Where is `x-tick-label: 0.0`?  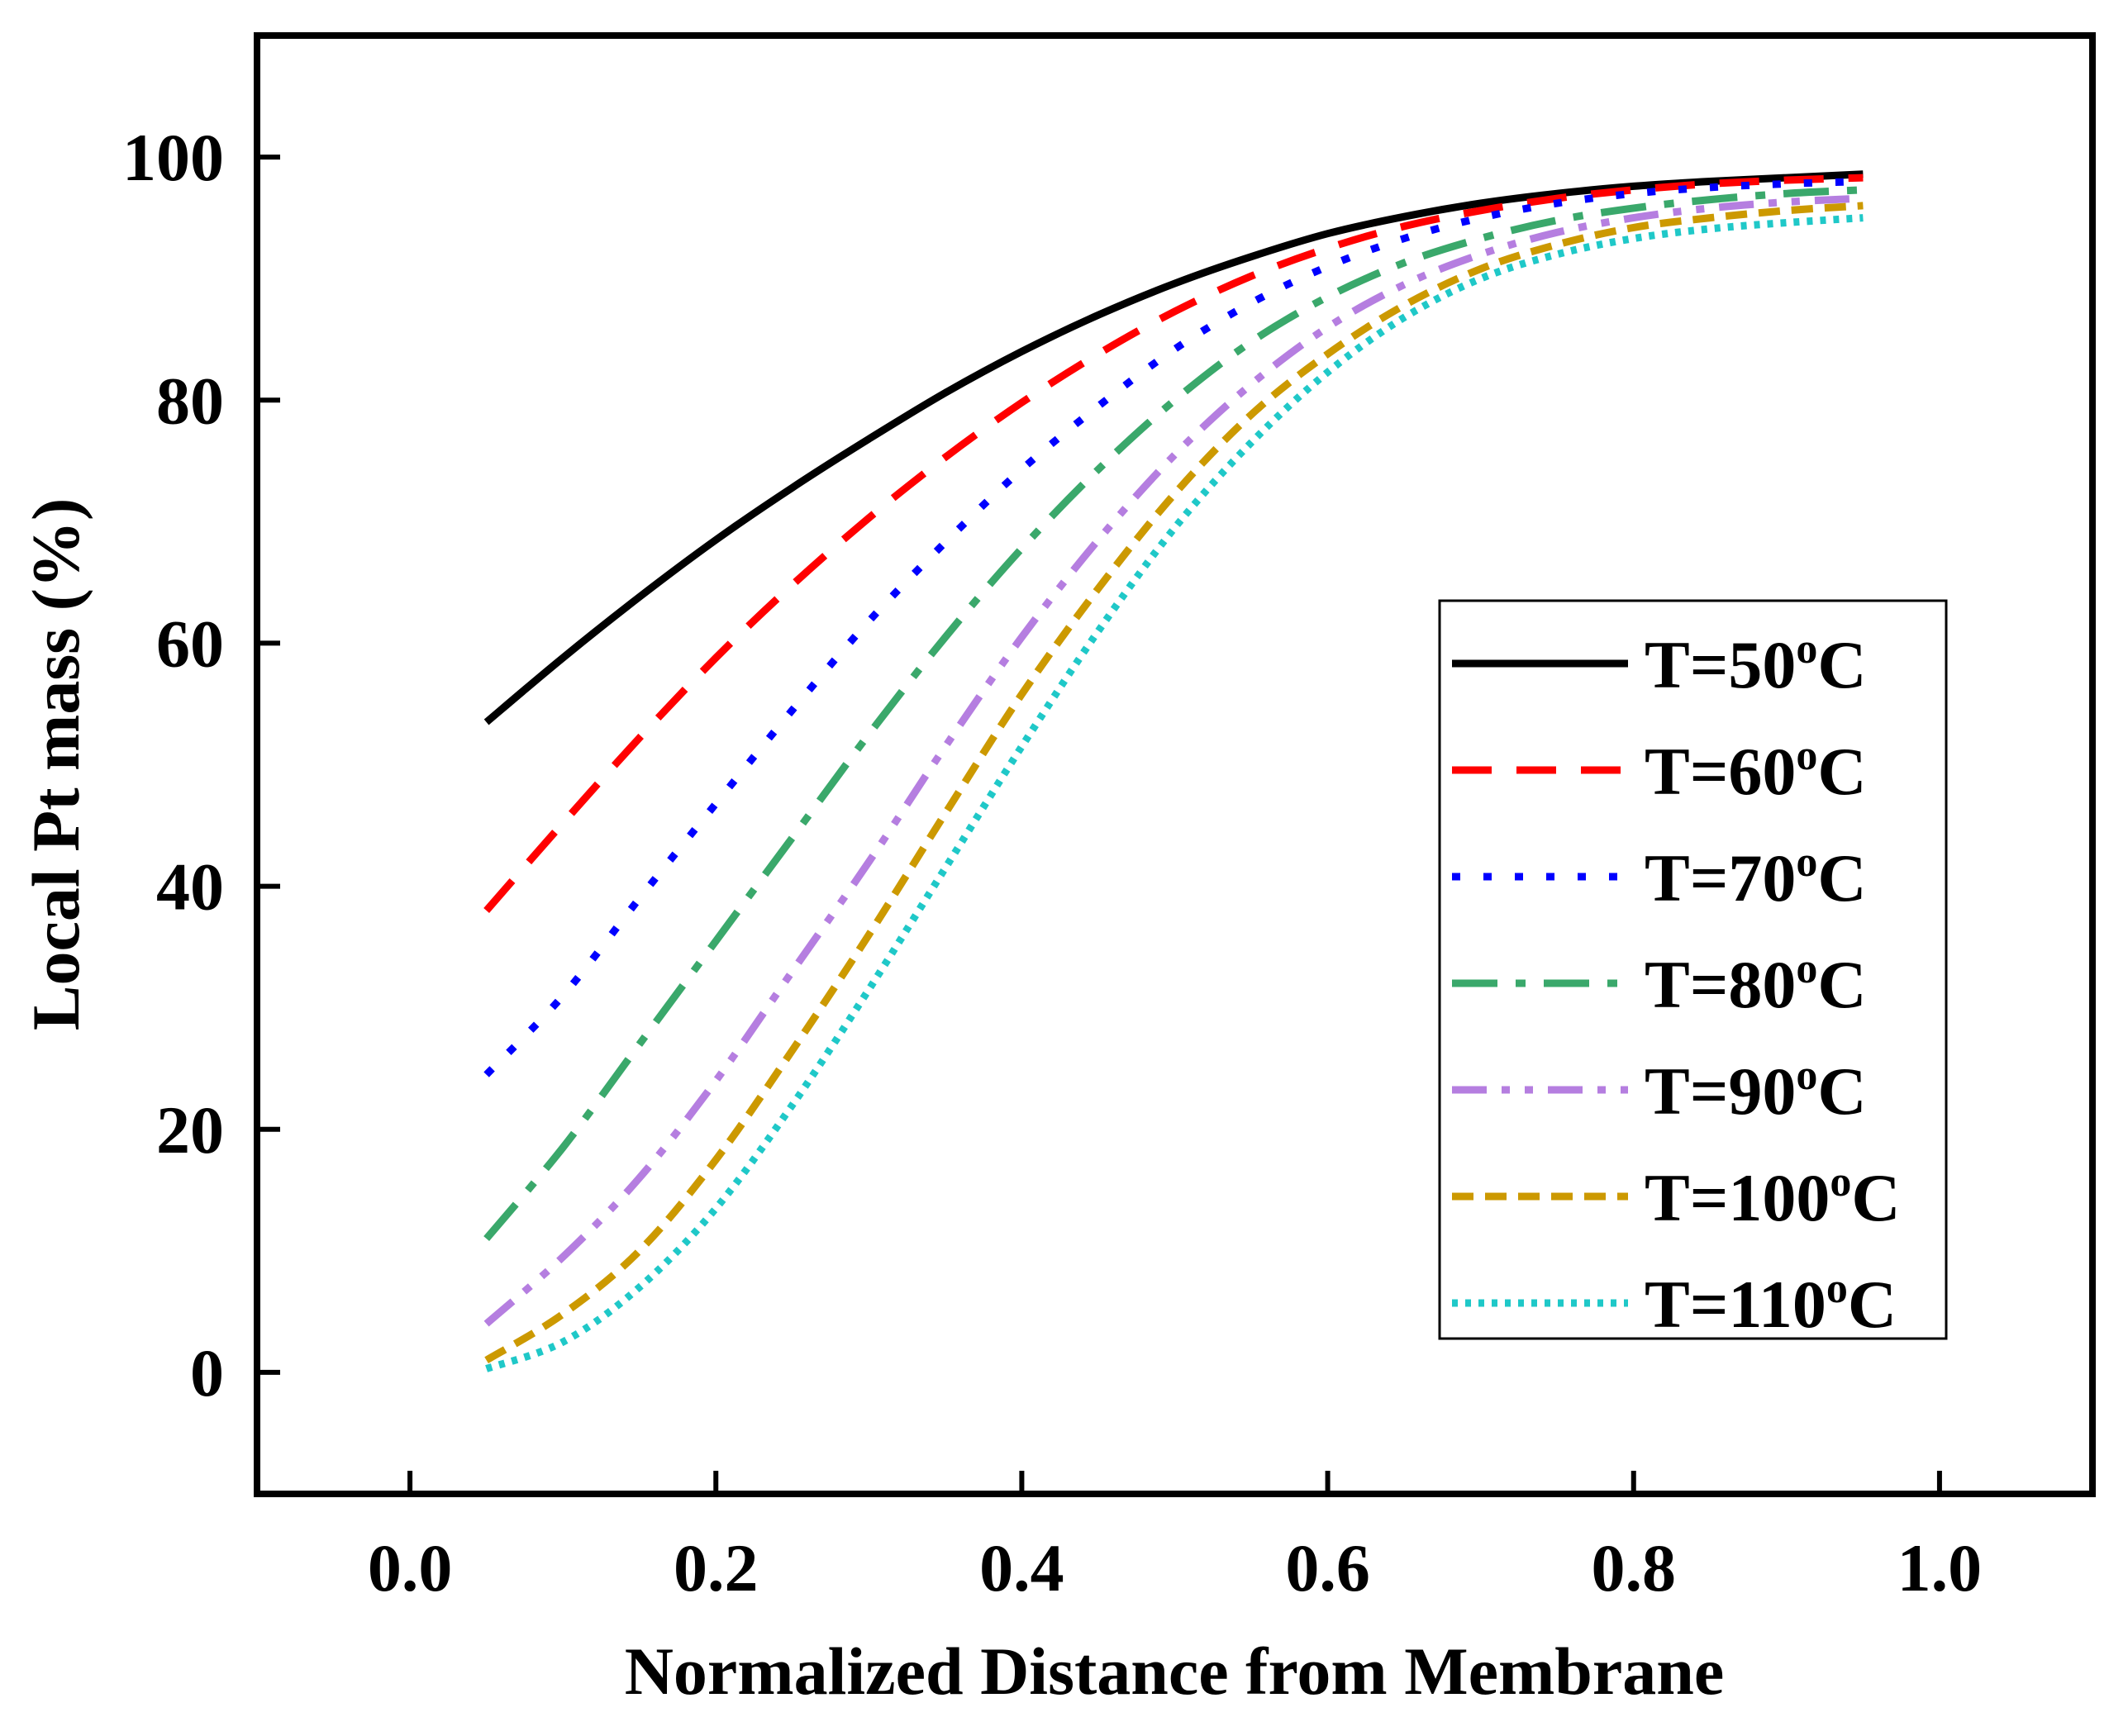 x-tick-label: 0.0 is located at coordinates (410, 1567).